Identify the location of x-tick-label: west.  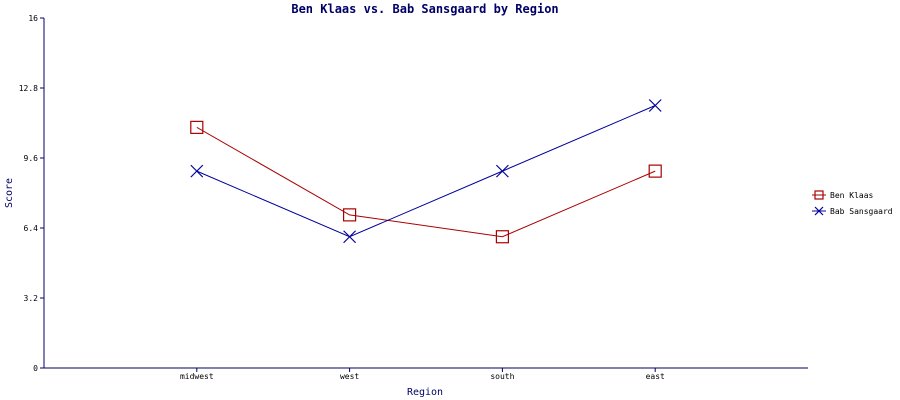
(349, 376).